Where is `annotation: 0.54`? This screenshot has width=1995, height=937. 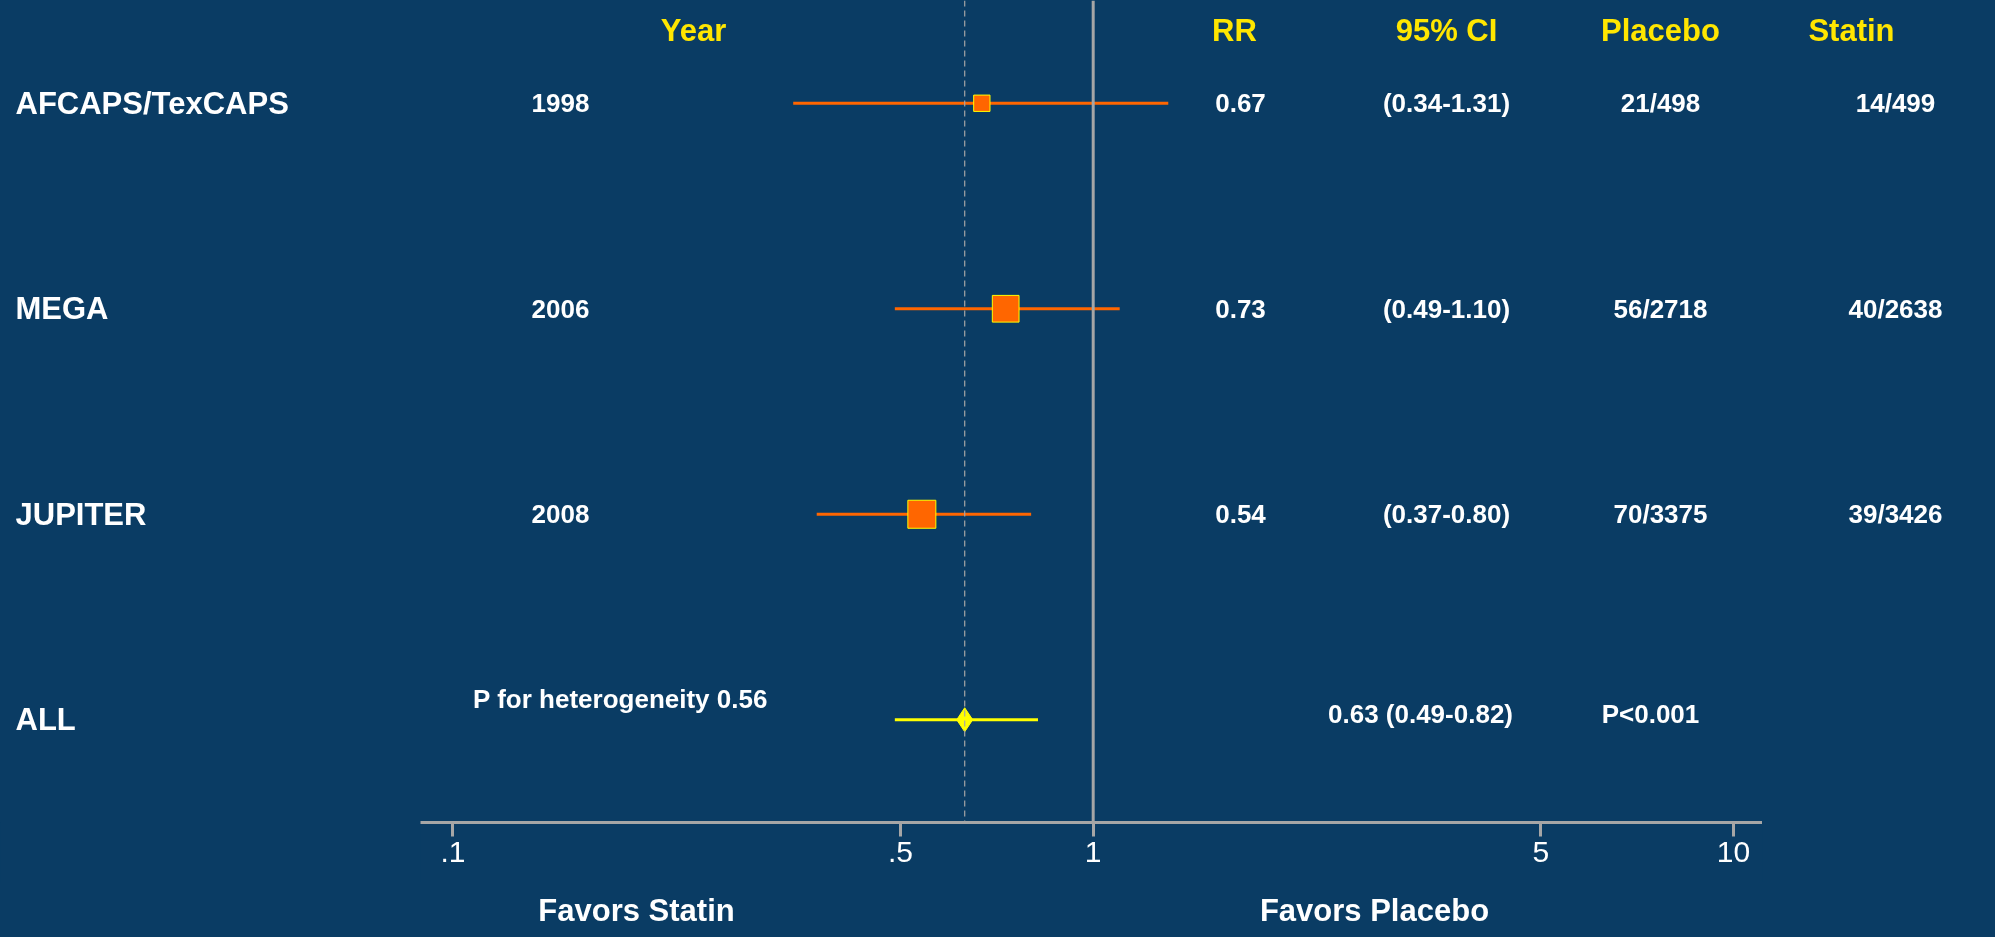 annotation: 0.54 is located at coordinates (1241, 514).